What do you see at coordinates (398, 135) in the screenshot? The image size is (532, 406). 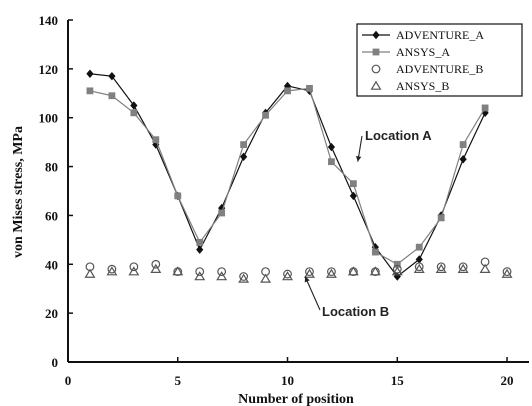 I see `annotation-label: Location A` at bounding box center [398, 135].